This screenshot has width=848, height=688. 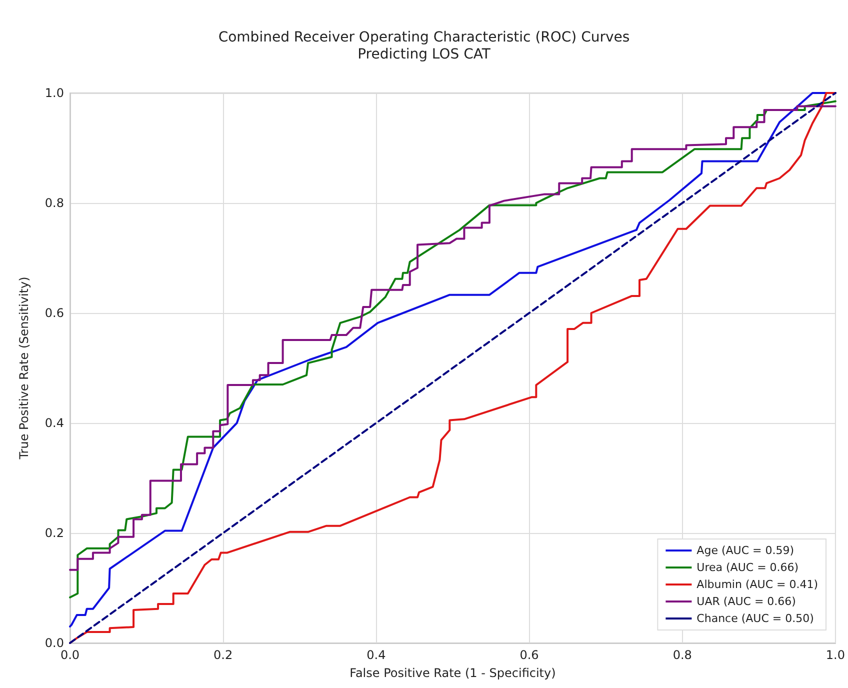 What do you see at coordinates (54, 93) in the screenshot?
I see `y-tick-label: 1.0` at bounding box center [54, 93].